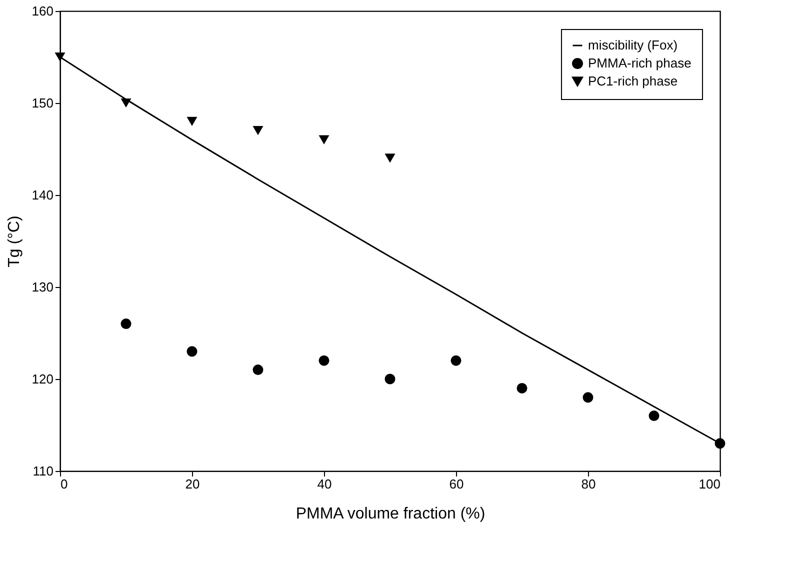  Describe the element at coordinates (43, 11) in the screenshot. I see `y-tick-label: 160` at that location.